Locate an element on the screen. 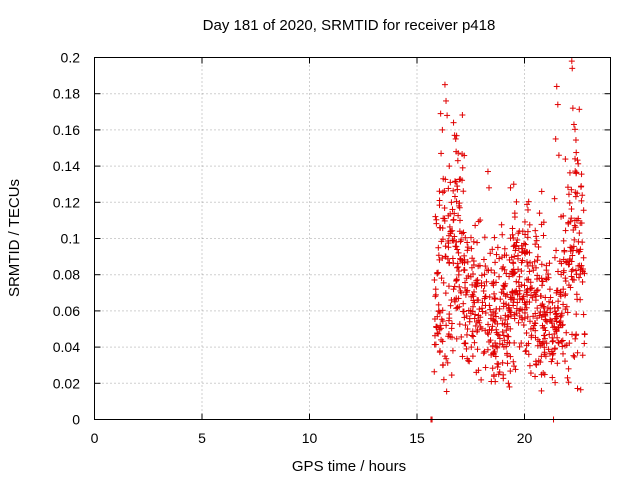 The image size is (640, 480). y-axis-label: SRMTID / TECUs is located at coordinates (14, 238).